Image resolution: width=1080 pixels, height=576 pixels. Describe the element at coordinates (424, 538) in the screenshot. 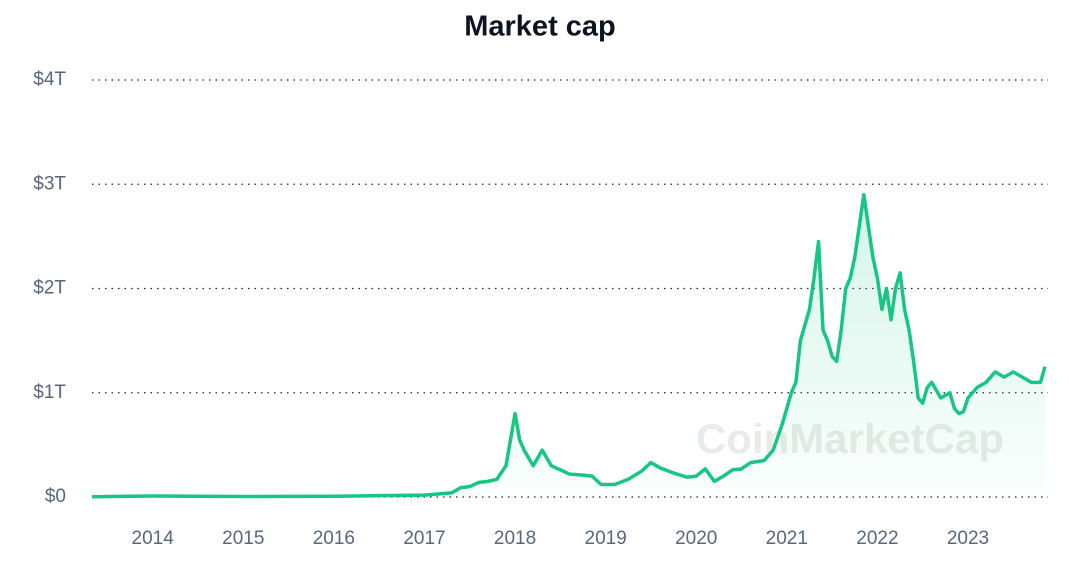

I see `x-tick-label: 2017` at that location.